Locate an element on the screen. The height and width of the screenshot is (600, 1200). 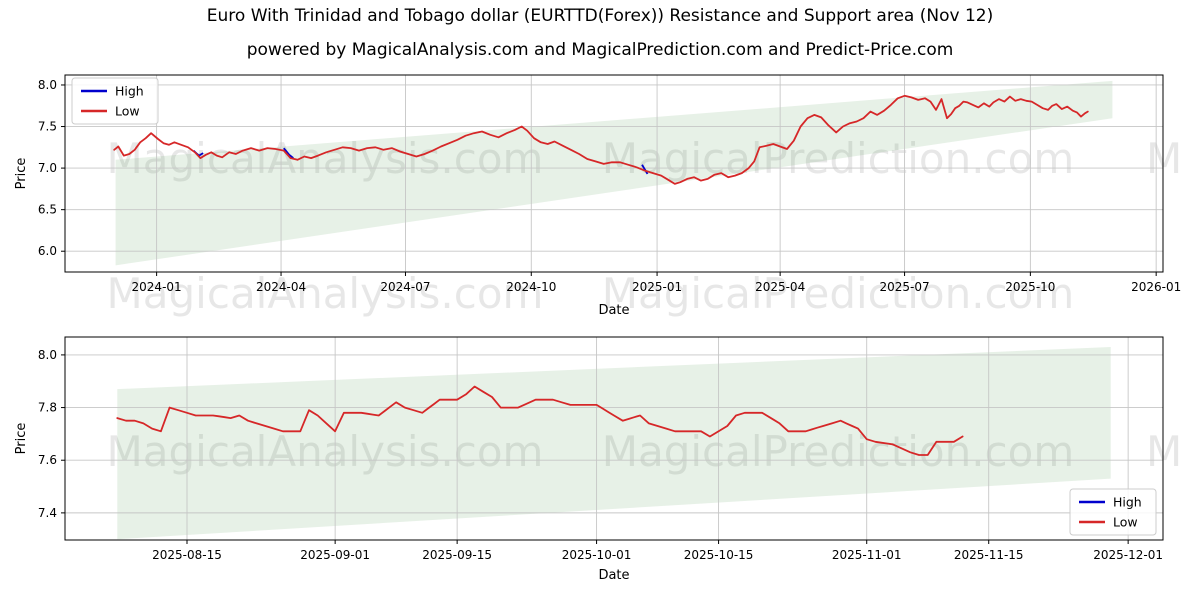
x-tick-label: 2025-04 is located at coordinates (780, 287).